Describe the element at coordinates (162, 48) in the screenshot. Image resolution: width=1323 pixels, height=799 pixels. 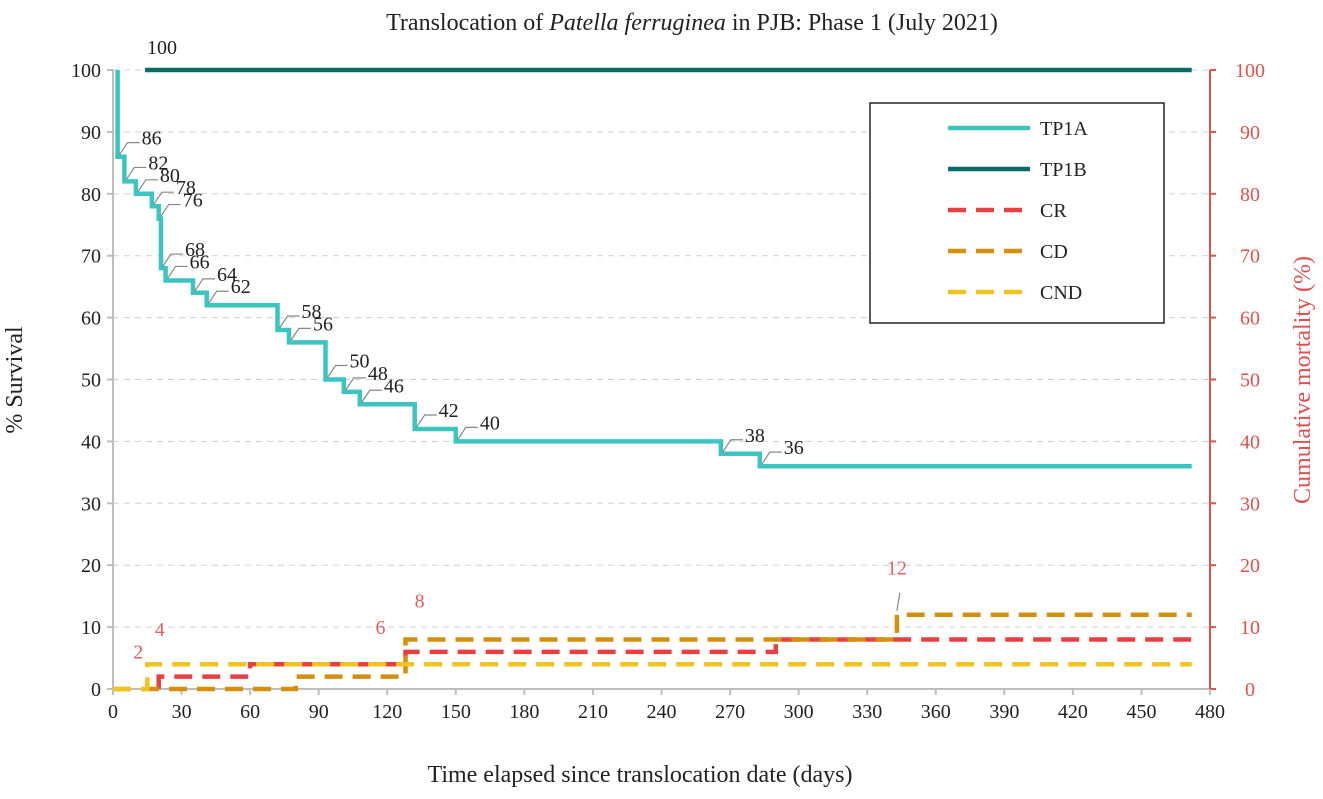
I see `data-label-100-survival: 100` at that location.